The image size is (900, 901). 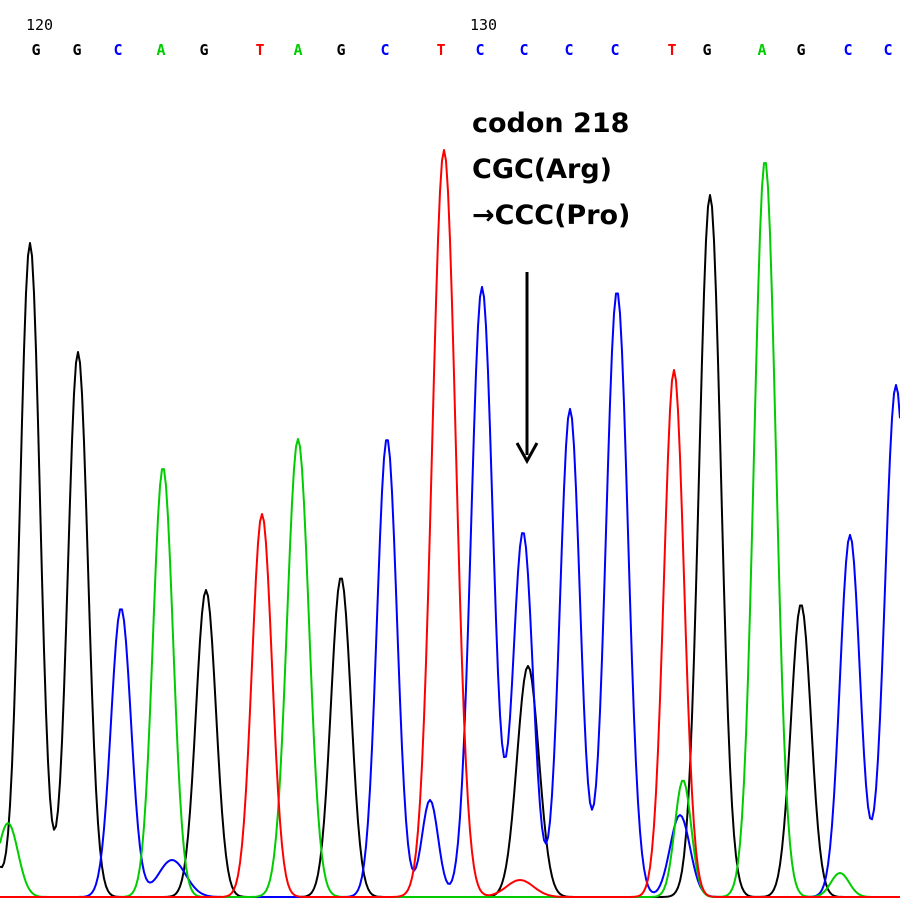 What do you see at coordinates (551, 286) in the screenshot?
I see `mutation-annotation: codon 218 CGC(Arg) →CCC(Pro)` at bounding box center [551, 286].